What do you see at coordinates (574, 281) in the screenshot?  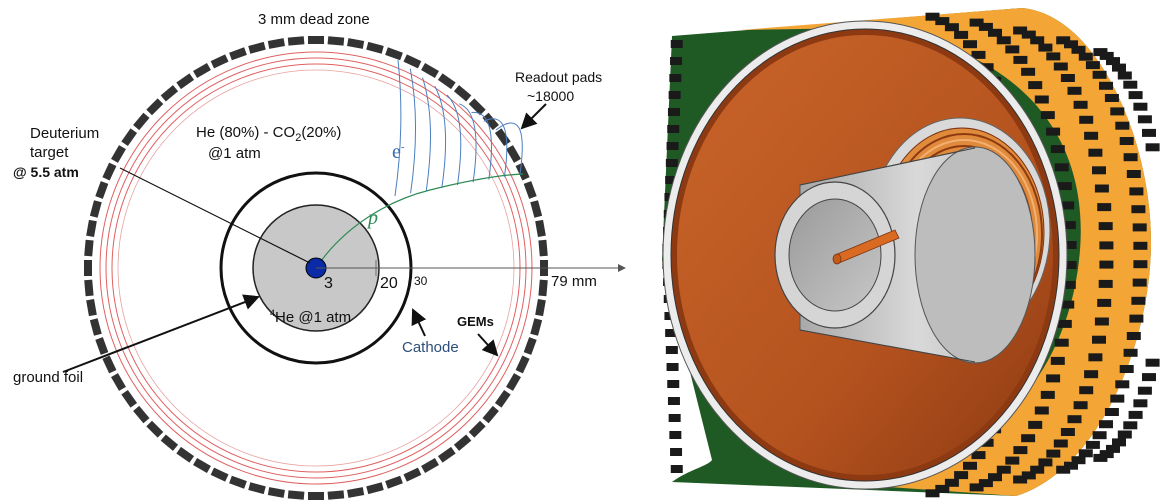 I see `radius-79-label: 79 mm` at bounding box center [574, 281].